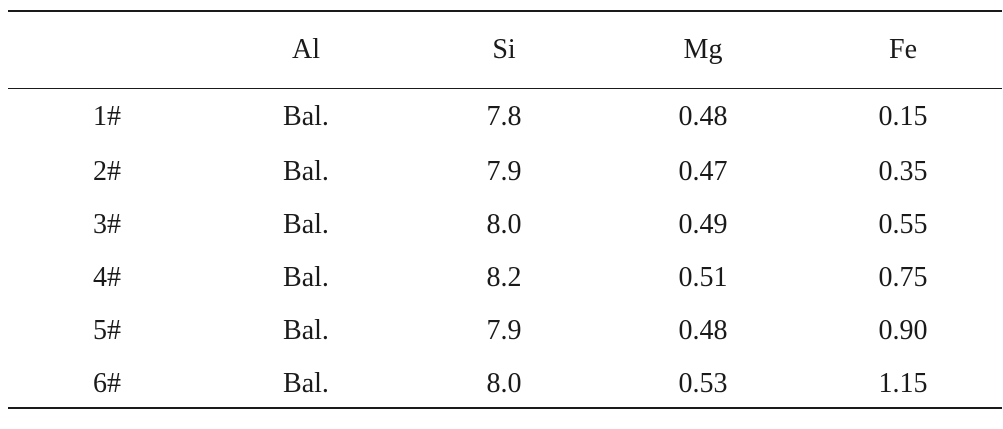 Image resolution: width=1003 pixels, height=429 pixels. I want to click on cell-mg: 0.47, so click(703, 171).